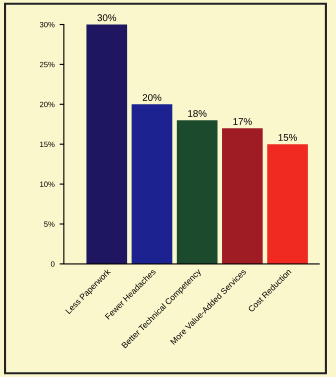 The image size is (336, 377). I want to click on data-label: 20%, so click(152, 97).